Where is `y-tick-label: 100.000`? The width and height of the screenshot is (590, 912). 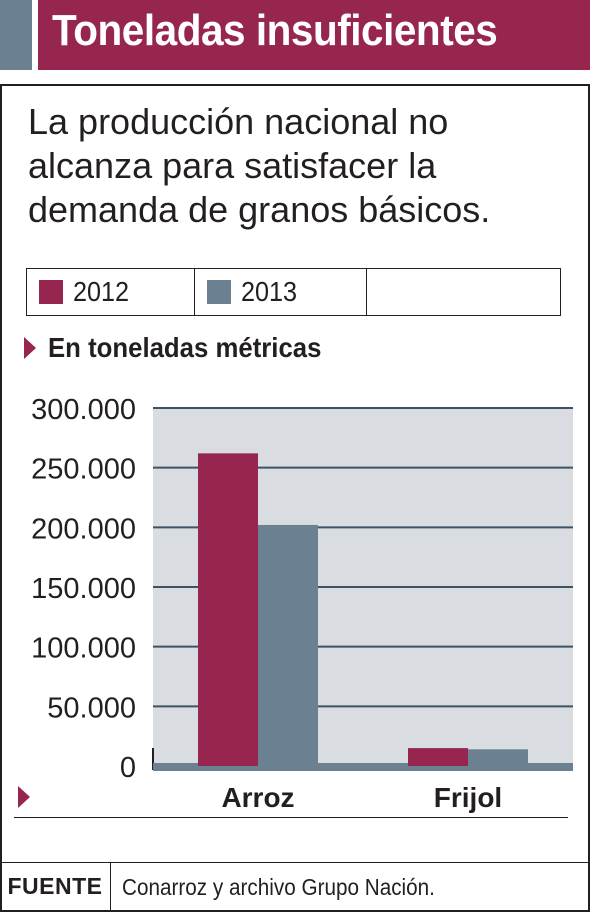 y-tick-label: 100.000 is located at coordinates (83, 649).